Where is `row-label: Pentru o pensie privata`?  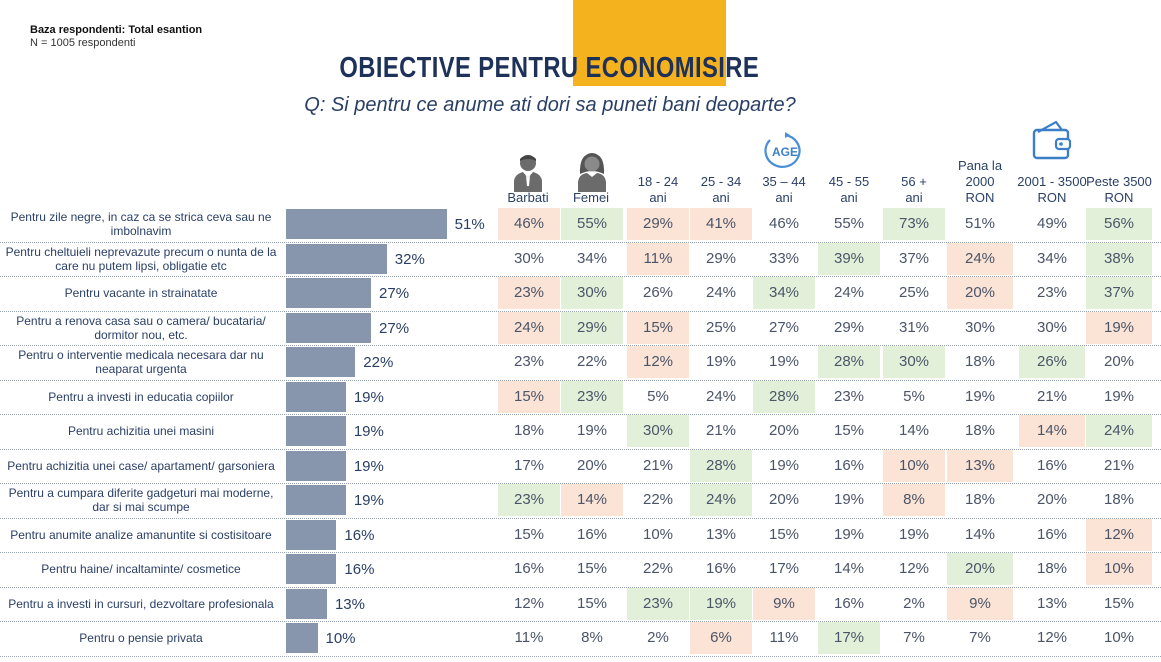 row-label: Pentru o pensie privata is located at coordinates (141, 638).